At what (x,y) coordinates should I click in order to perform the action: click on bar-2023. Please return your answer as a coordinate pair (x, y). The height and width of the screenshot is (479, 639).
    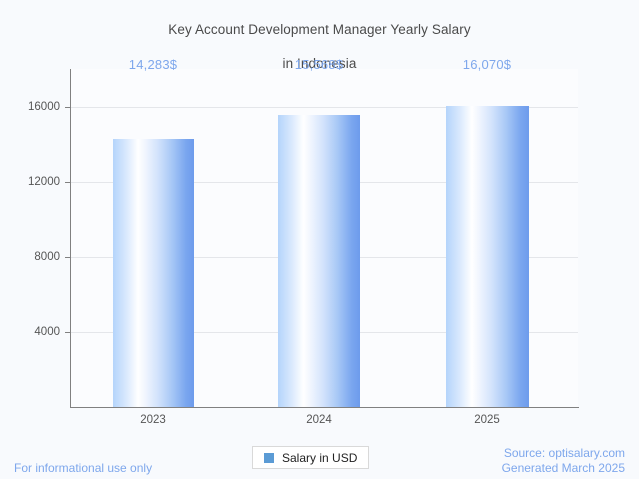
    Looking at the image, I should click on (153, 273).